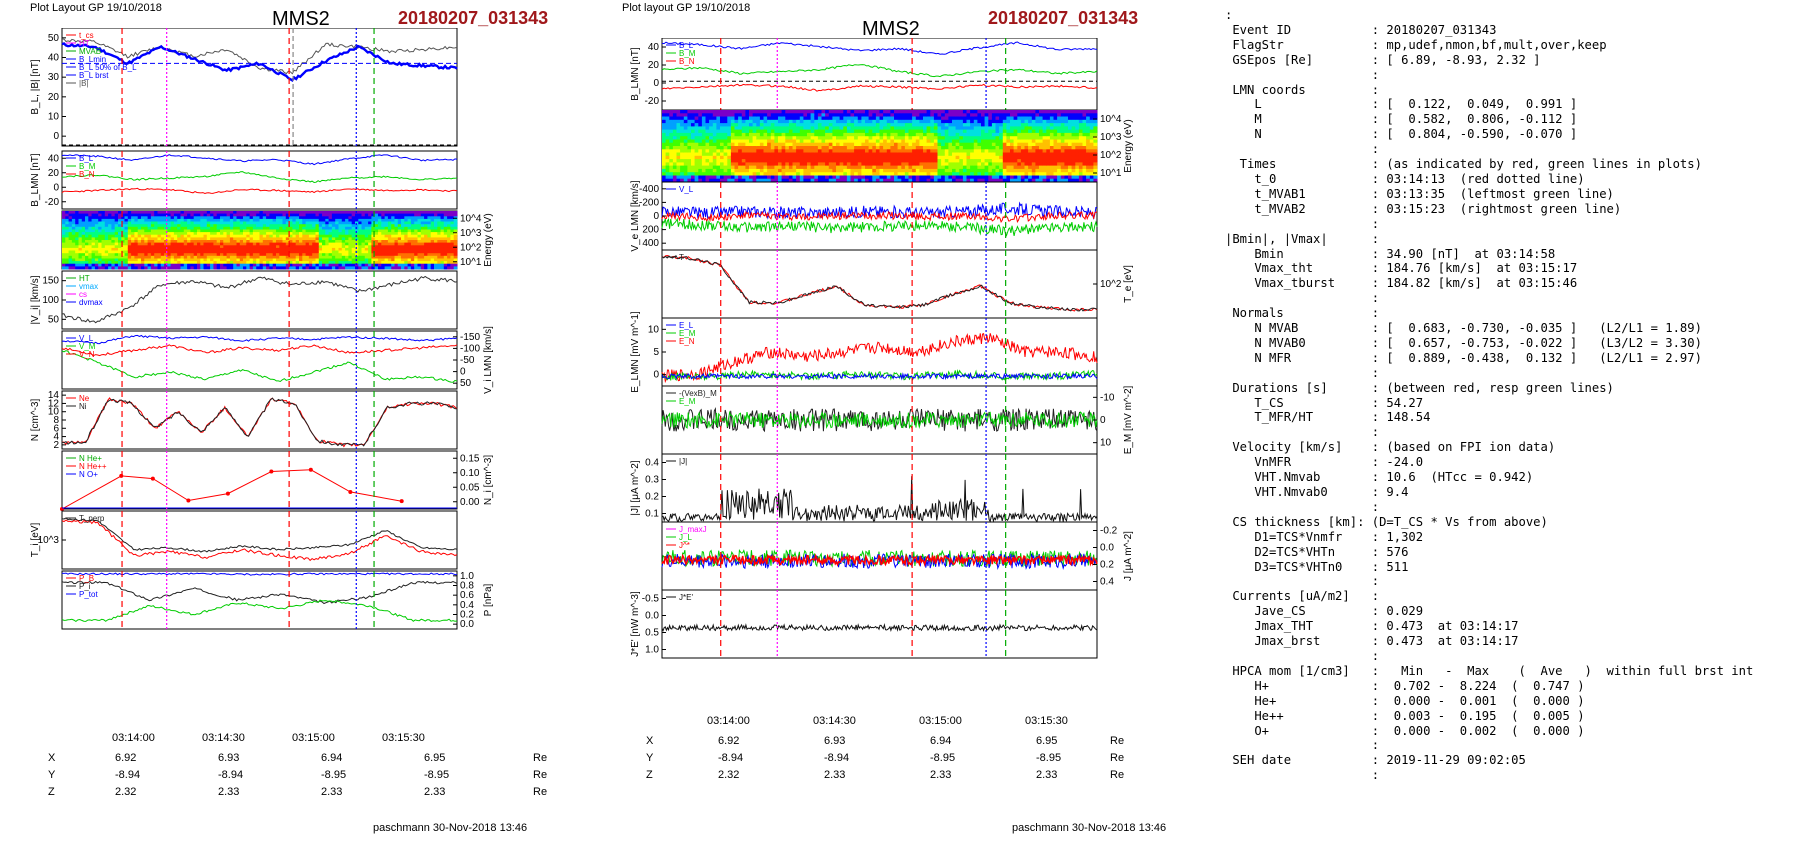 Image resolution: width=1804 pixels, height=841 pixels. What do you see at coordinates (52, 758) in the screenshot?
I see `coord-label: X` at bounding box center [52, 758].